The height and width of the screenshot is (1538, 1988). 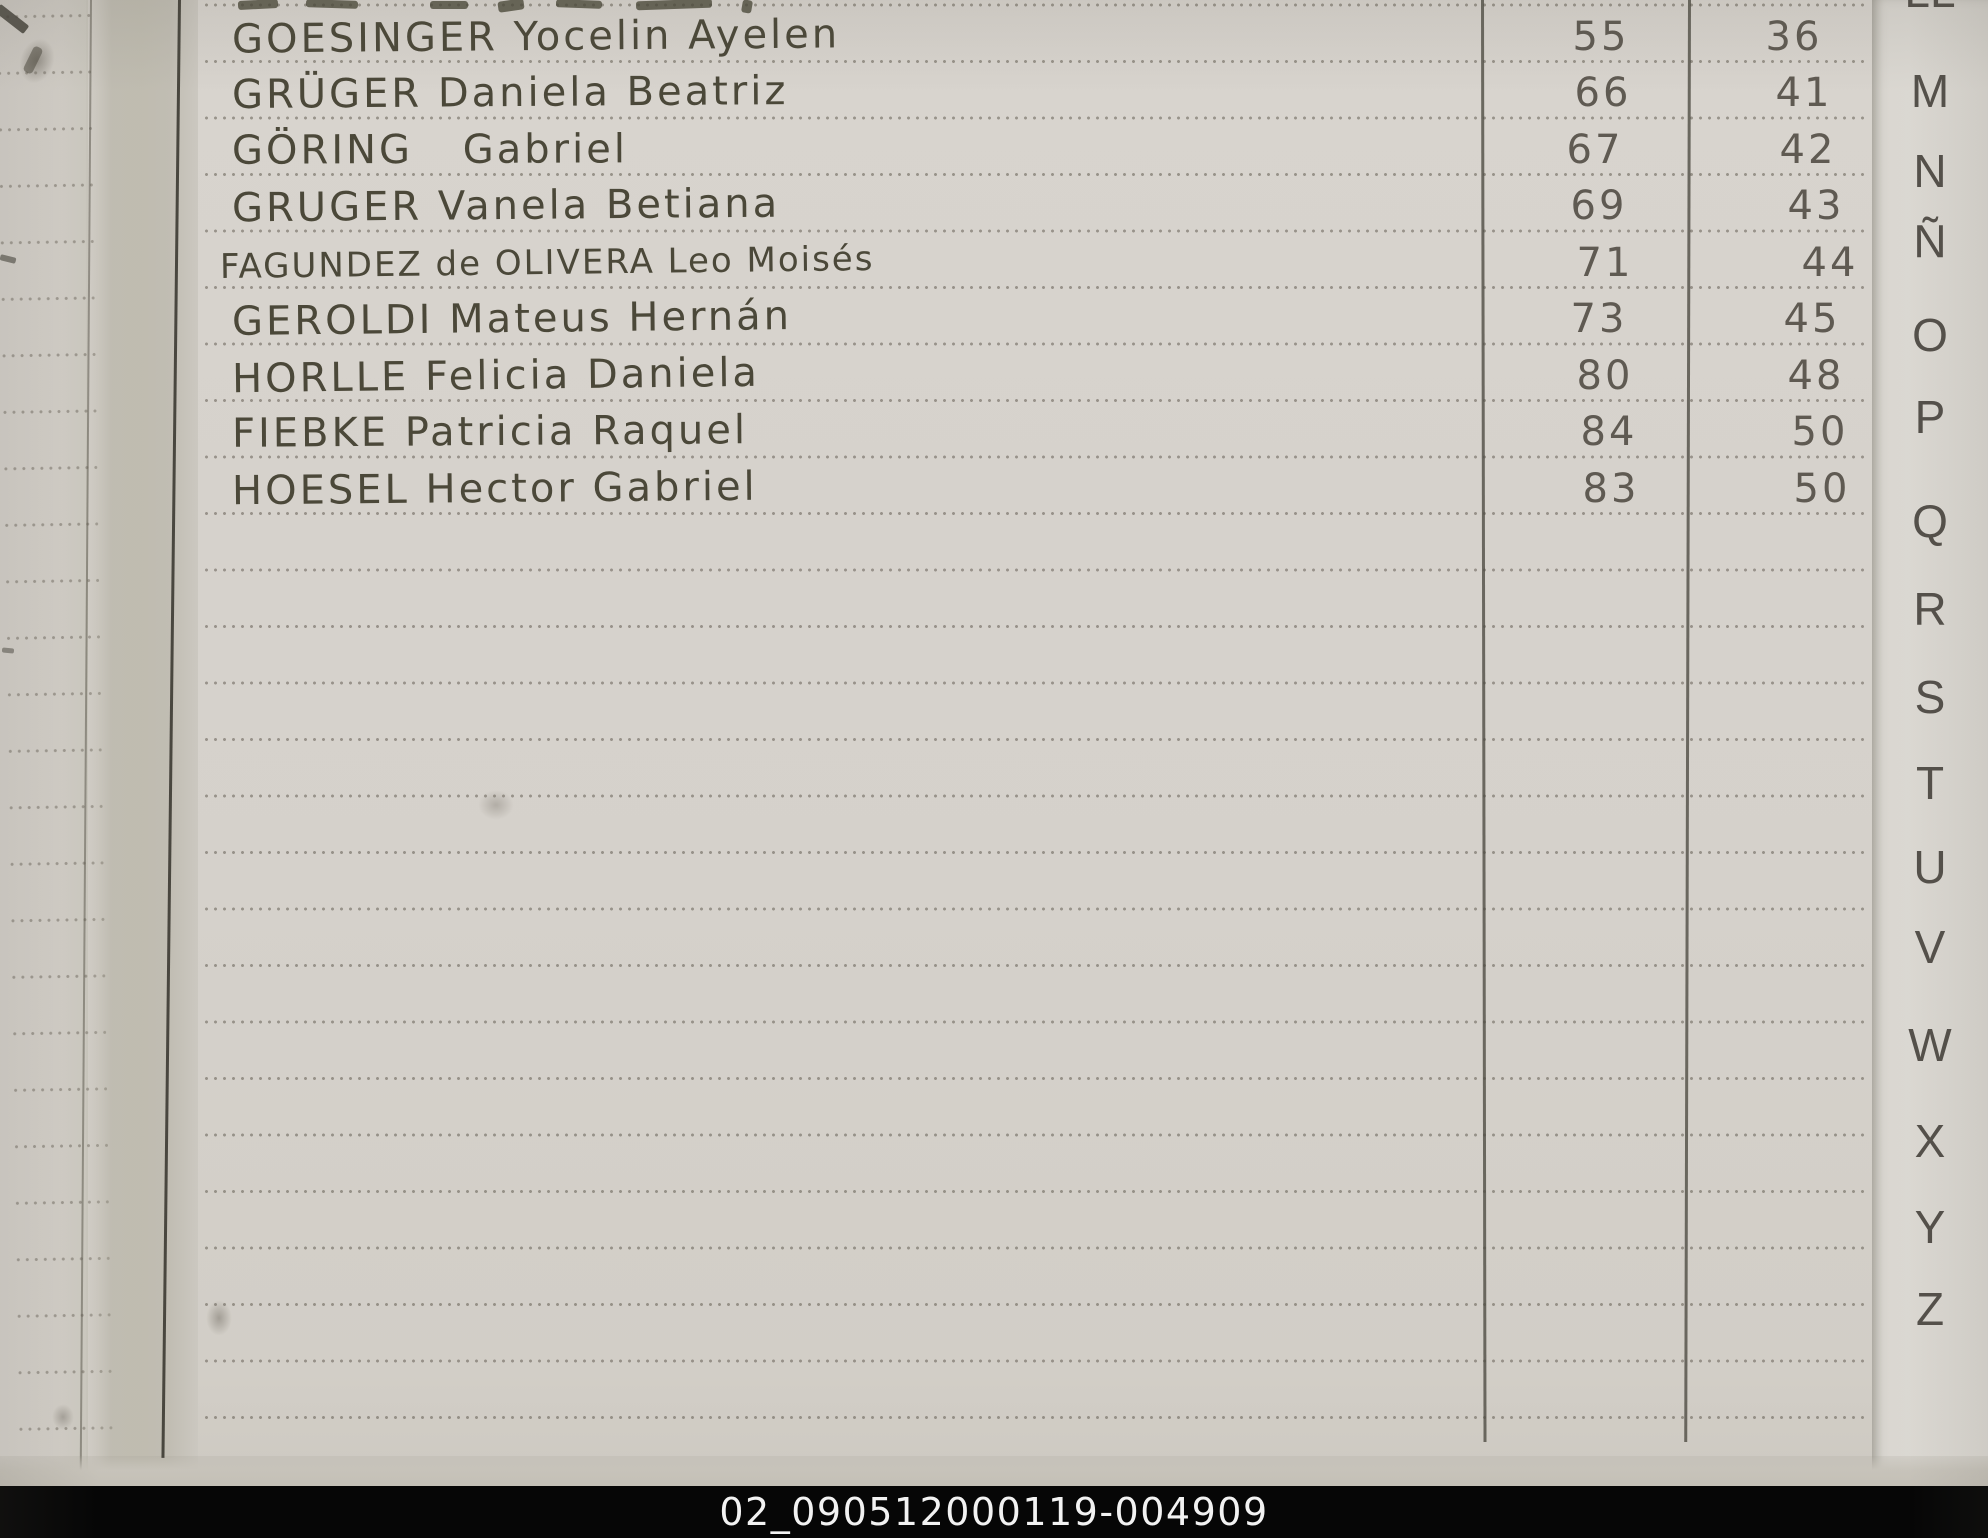 I want to click on number-col2: 45, so click(x=1812, y=319).